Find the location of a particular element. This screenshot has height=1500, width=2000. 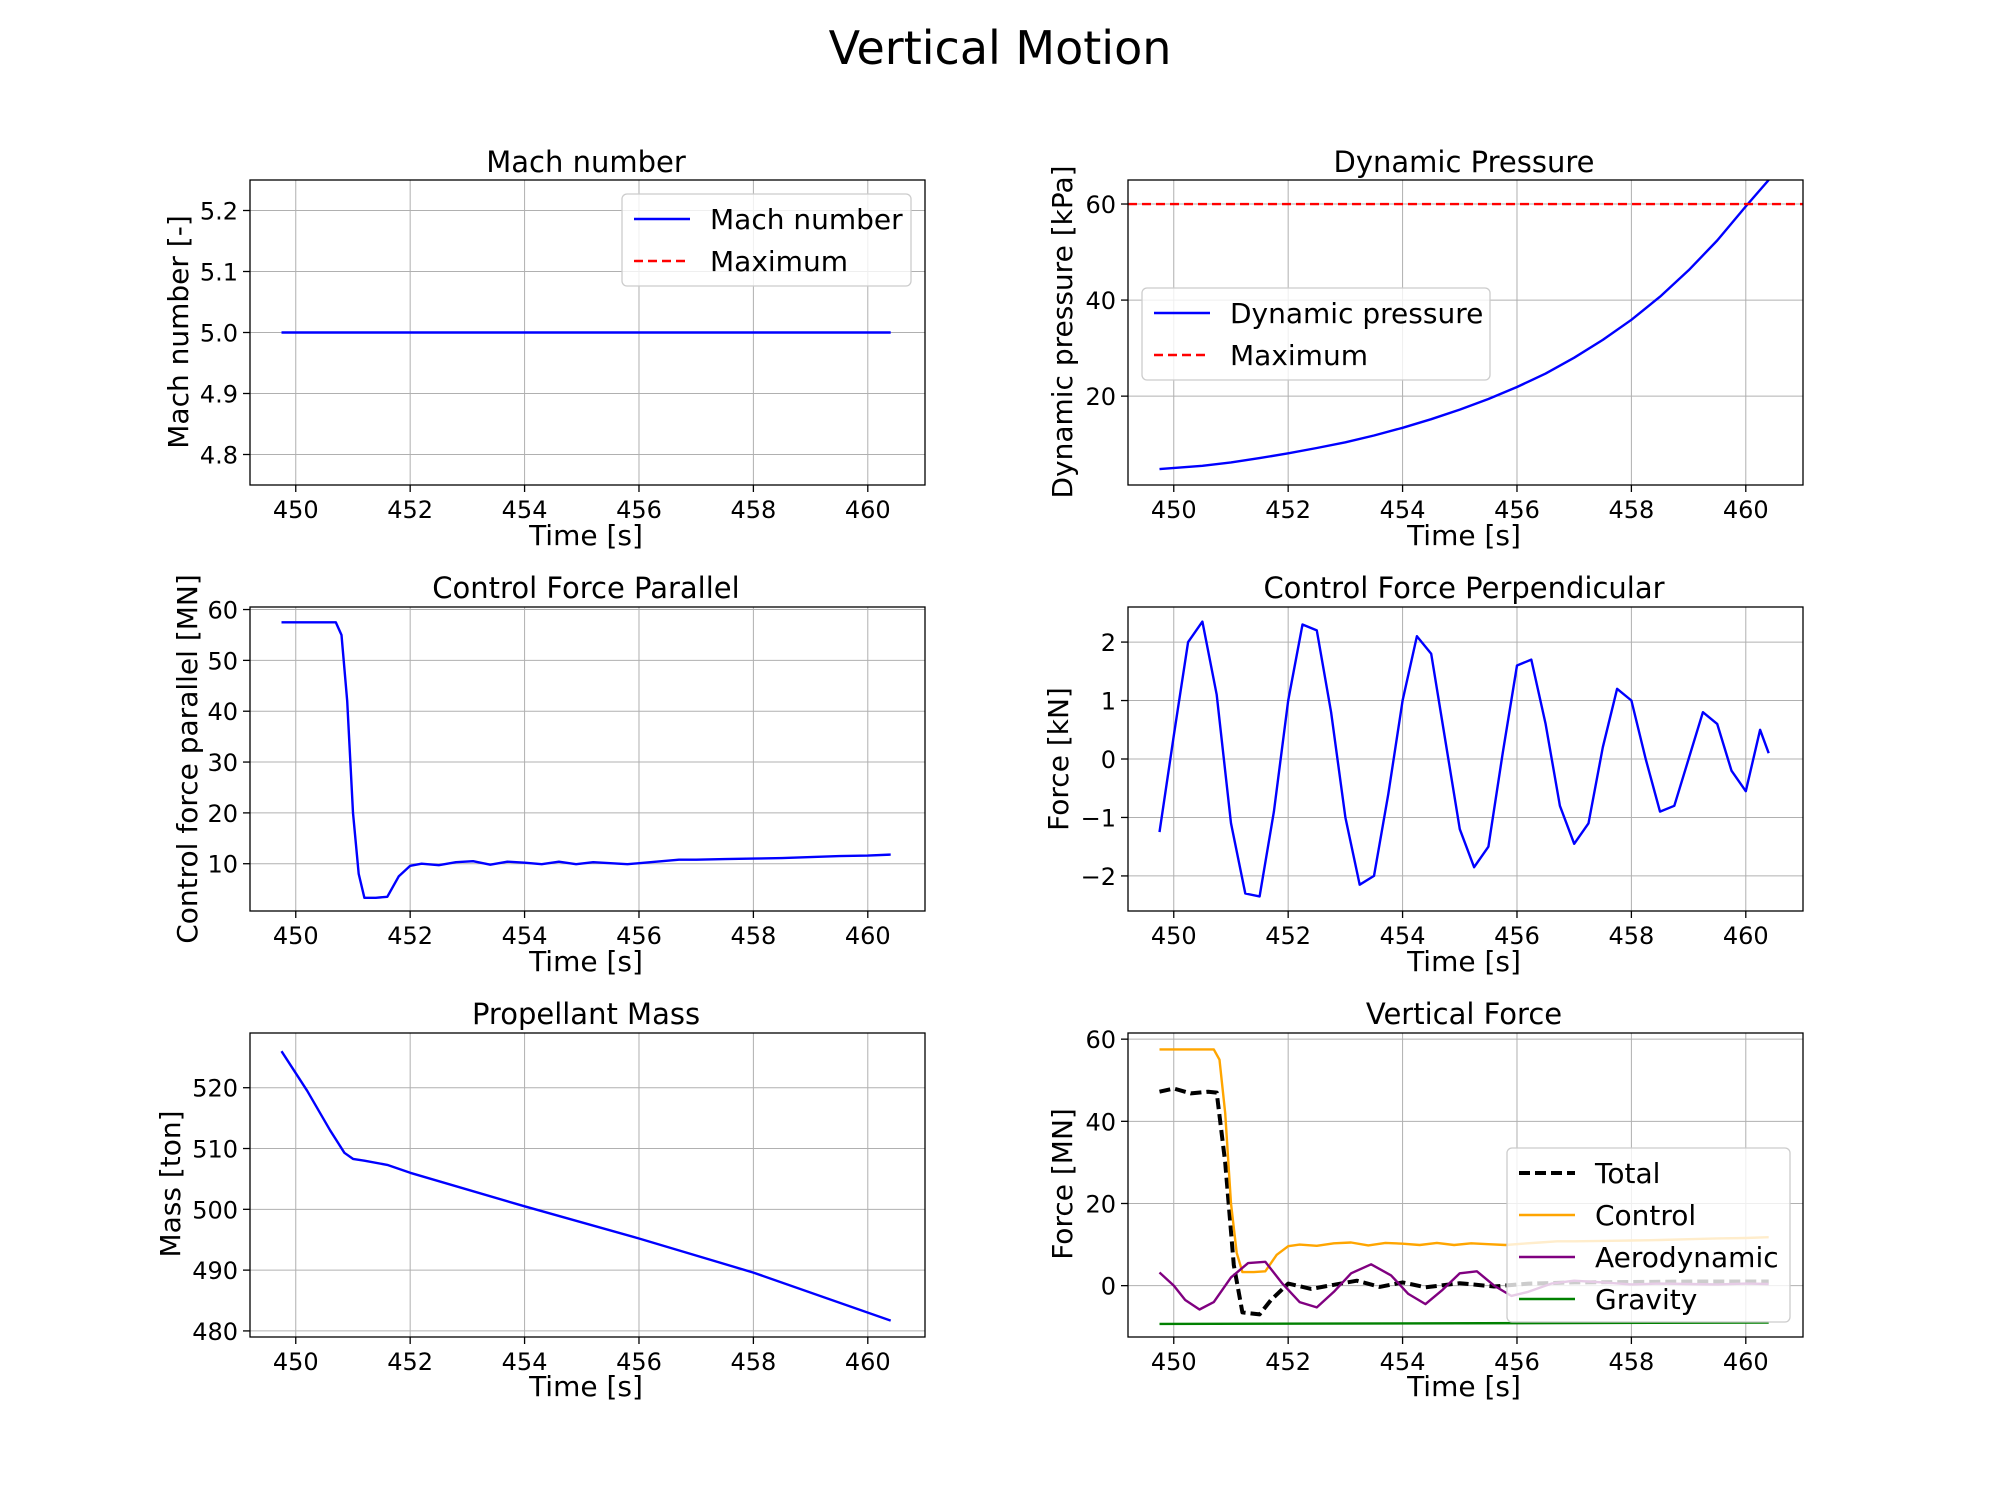

axes-4: 450 452 454 456 458 460 480 490 500 510 520 is located at coordinates (559, 1204).